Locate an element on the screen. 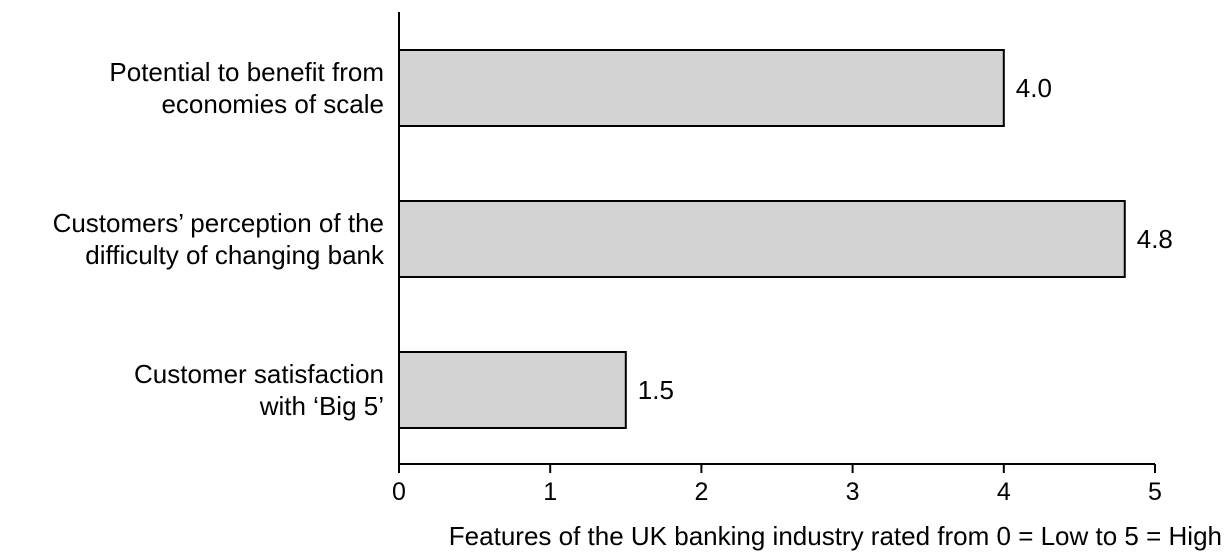  category-label-1-line-1: Potential to benefit from is located at coordinates (246, 72).